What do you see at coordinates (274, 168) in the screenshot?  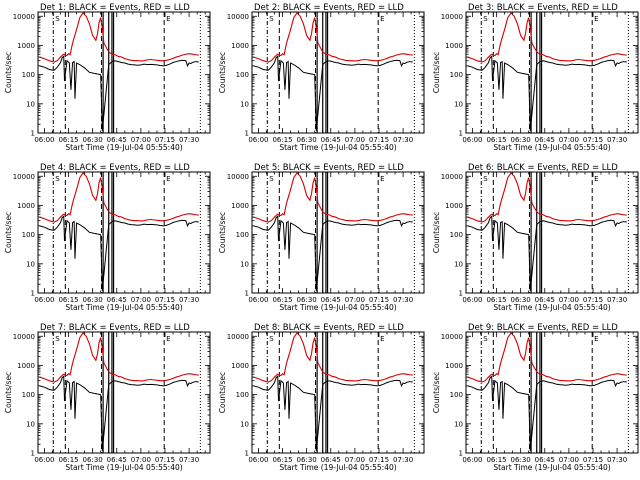 I see `title-detector-number: 5` at bounding box center [274, 168].